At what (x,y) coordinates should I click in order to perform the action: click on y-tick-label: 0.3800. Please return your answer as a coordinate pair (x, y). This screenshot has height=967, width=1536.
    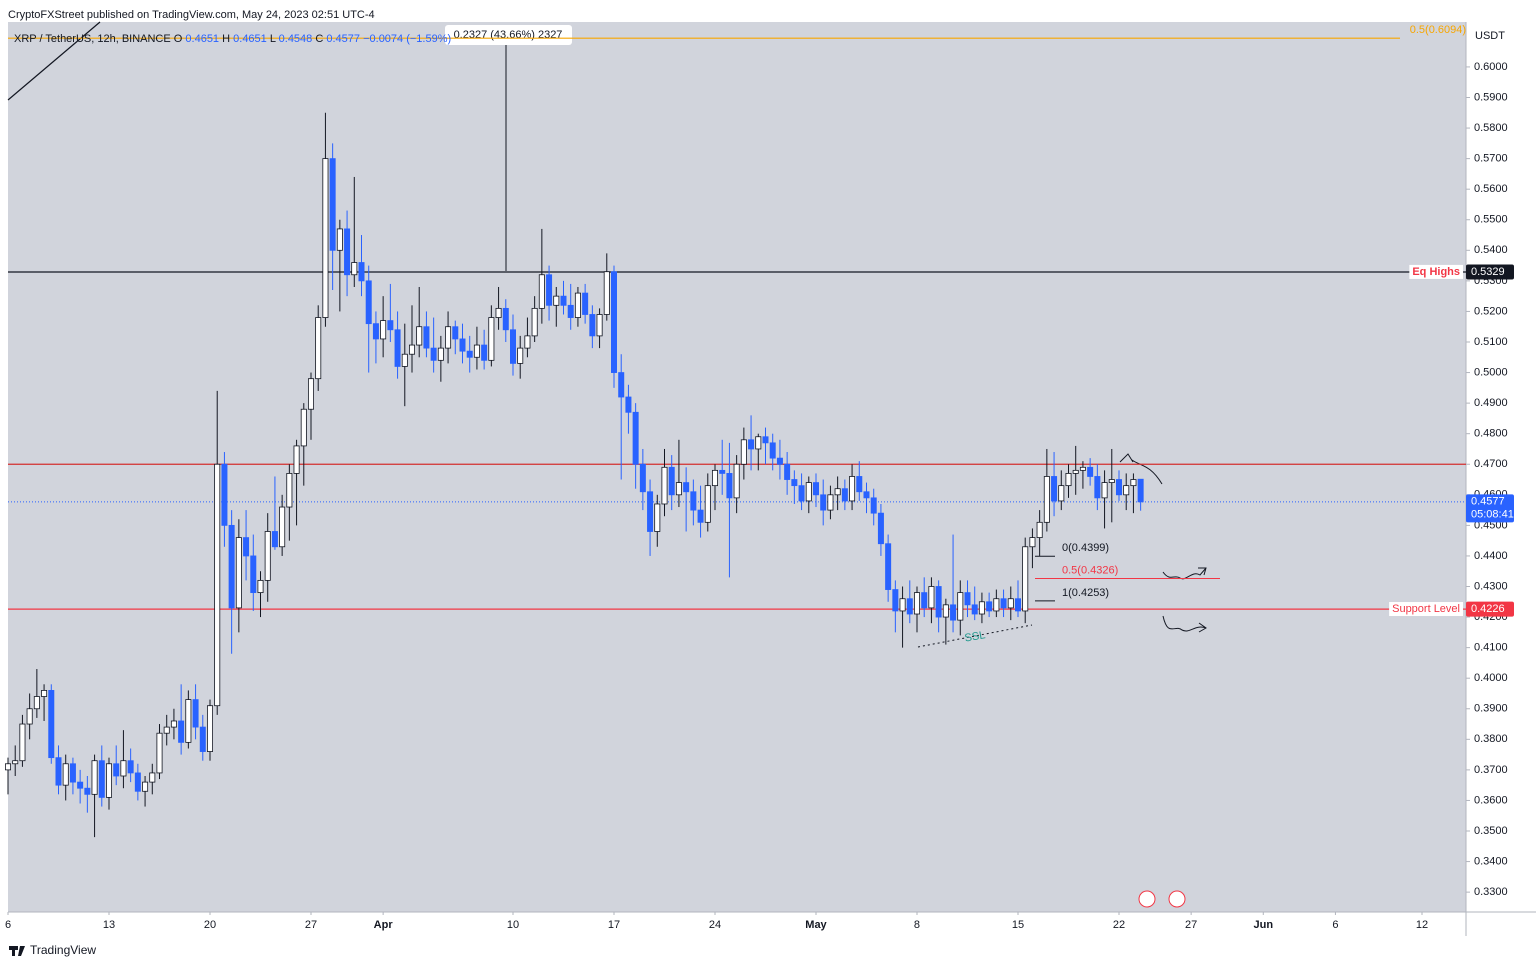
    Looking at the image, I should click on (1491, 739).